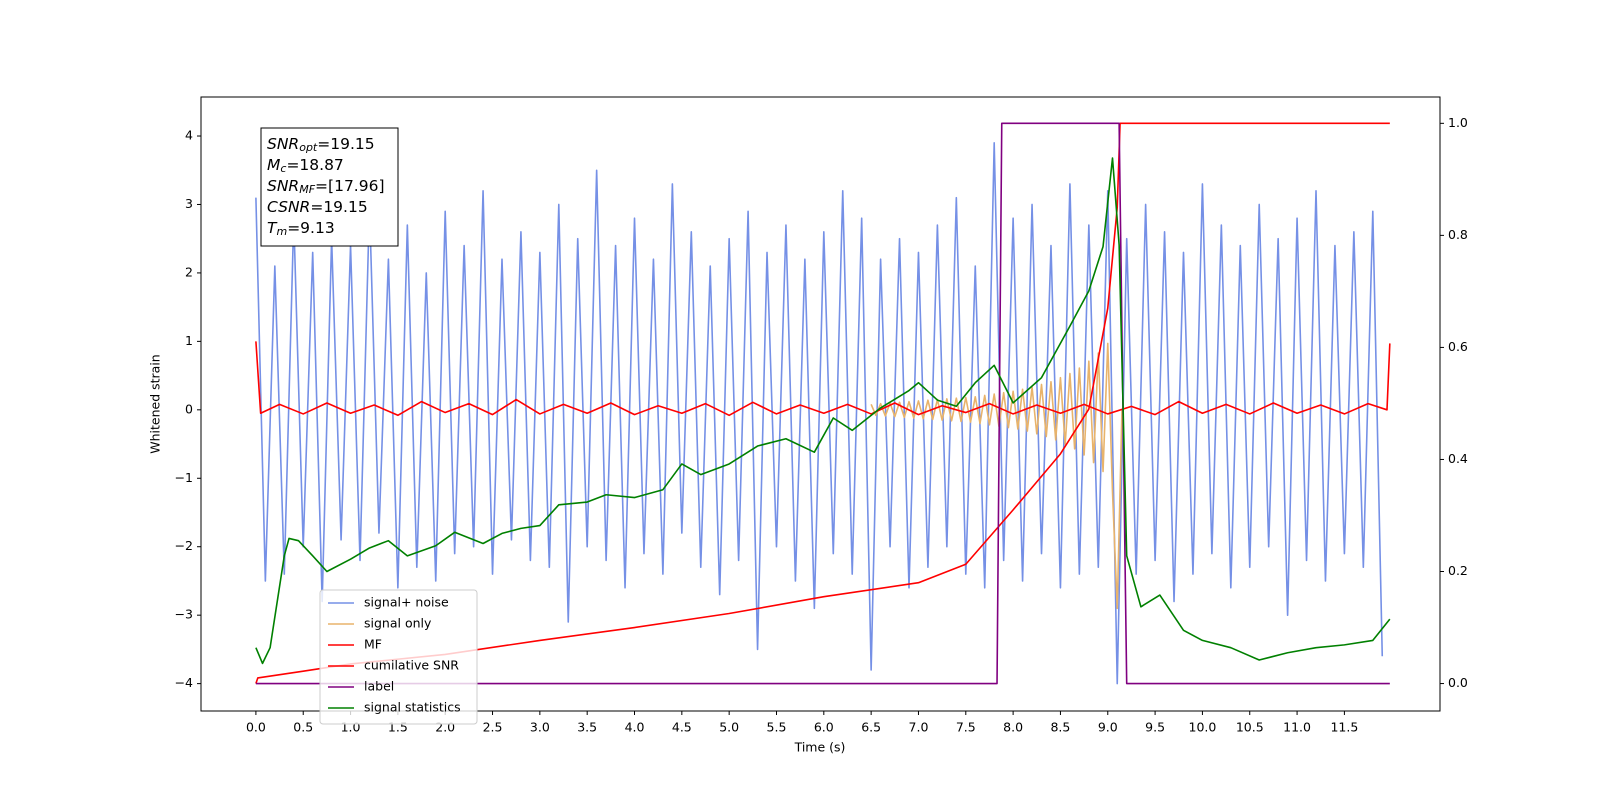 The width and height of the screenshot is (1600, 800). Describe the element at coordinates (919, 727) in the screenshot. I see `x-tick-label: 7.0` at that location.